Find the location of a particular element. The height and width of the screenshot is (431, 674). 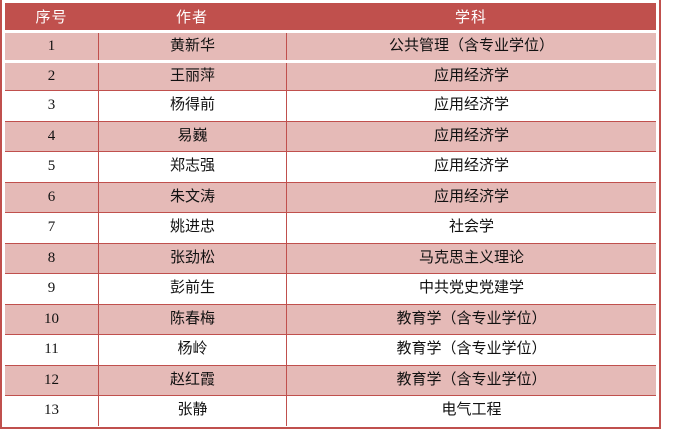

table-row: 2 王丽萍 应用经济学 is located at coordinates (330, 76).